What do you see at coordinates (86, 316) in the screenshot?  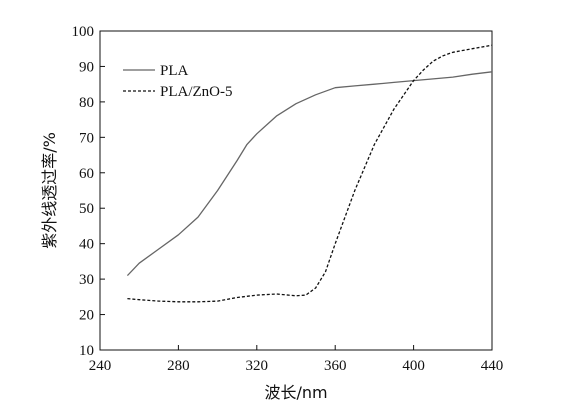 I see `y-tick-label: 20` at bounding box center [86, 316].